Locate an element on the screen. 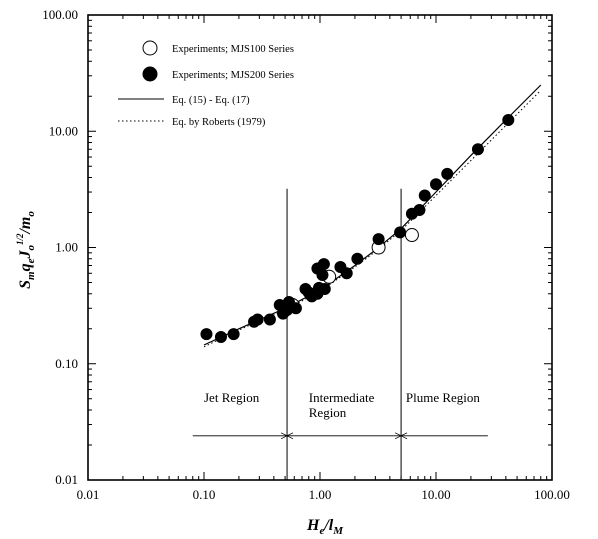  x-tick-label: 0.10 is located at coordinates (204, 494).